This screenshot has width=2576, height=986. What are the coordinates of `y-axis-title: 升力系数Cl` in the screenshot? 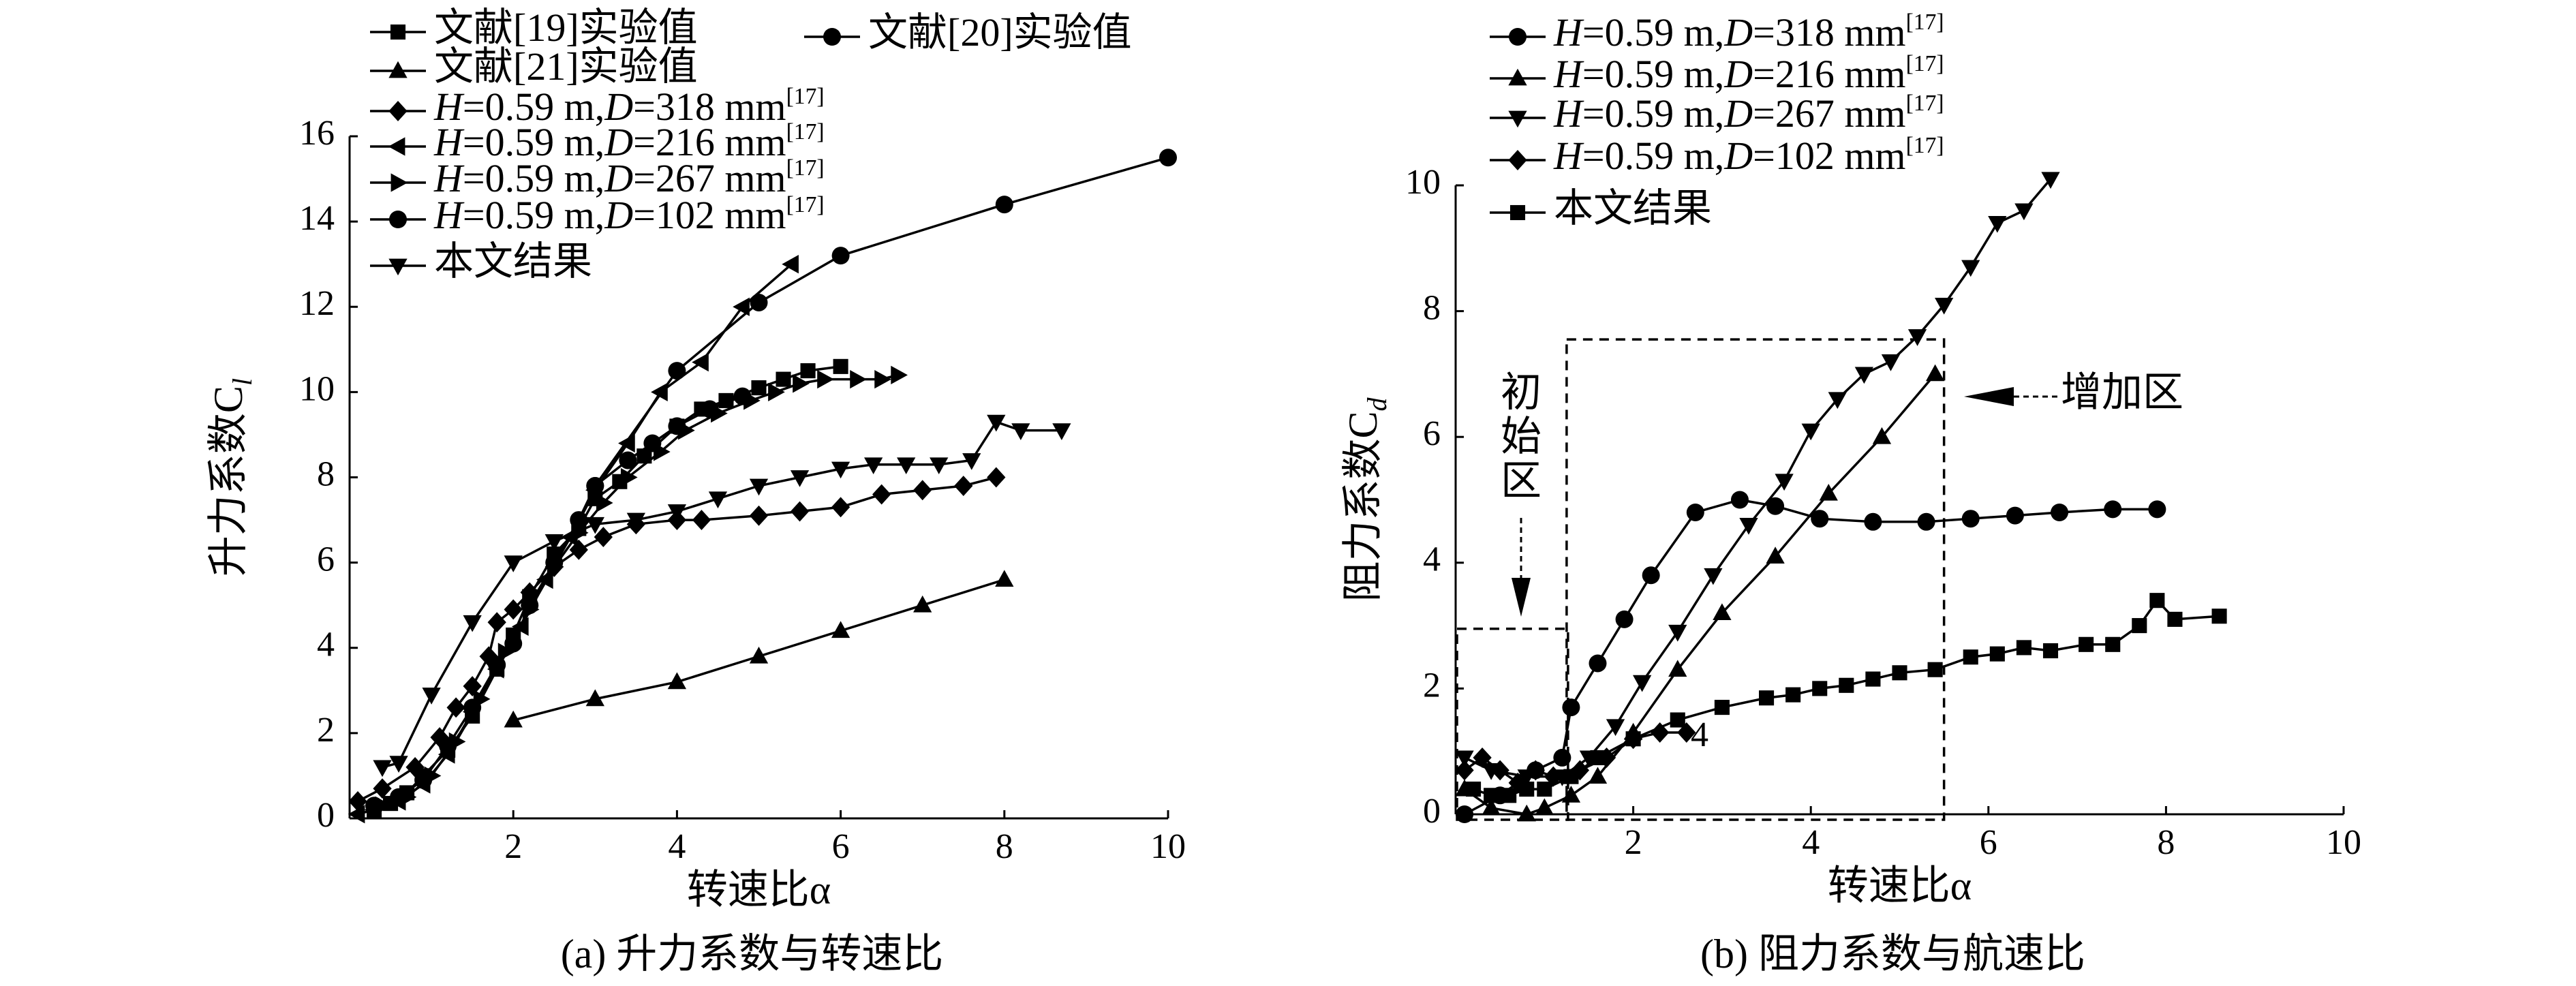 It's located at (232, 477).